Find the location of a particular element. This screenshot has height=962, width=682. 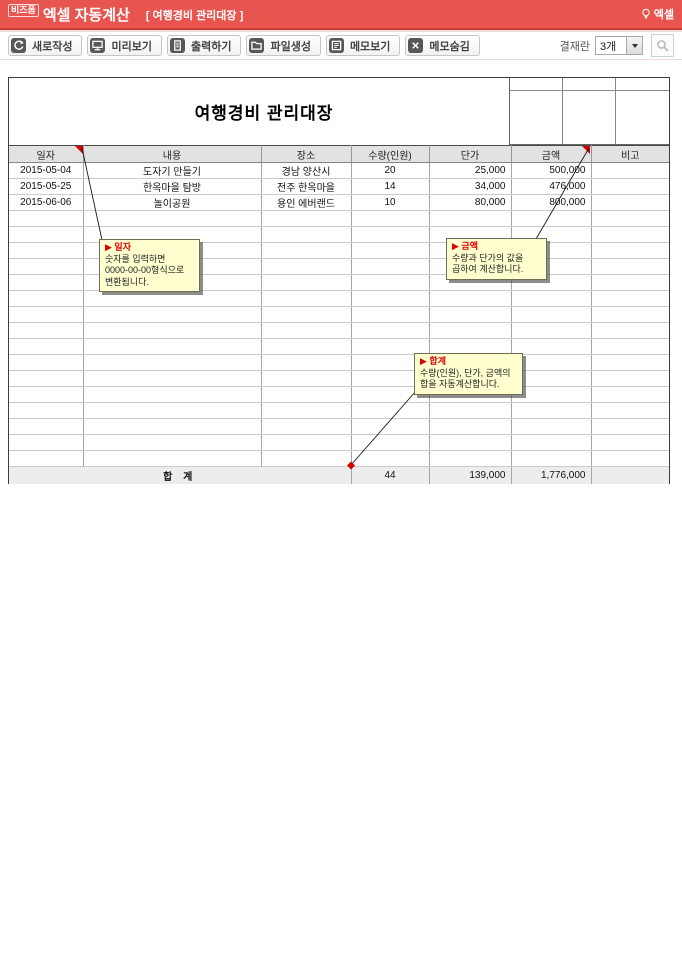

total-amount: 1,776,000 is located at coordinates (551, 475).